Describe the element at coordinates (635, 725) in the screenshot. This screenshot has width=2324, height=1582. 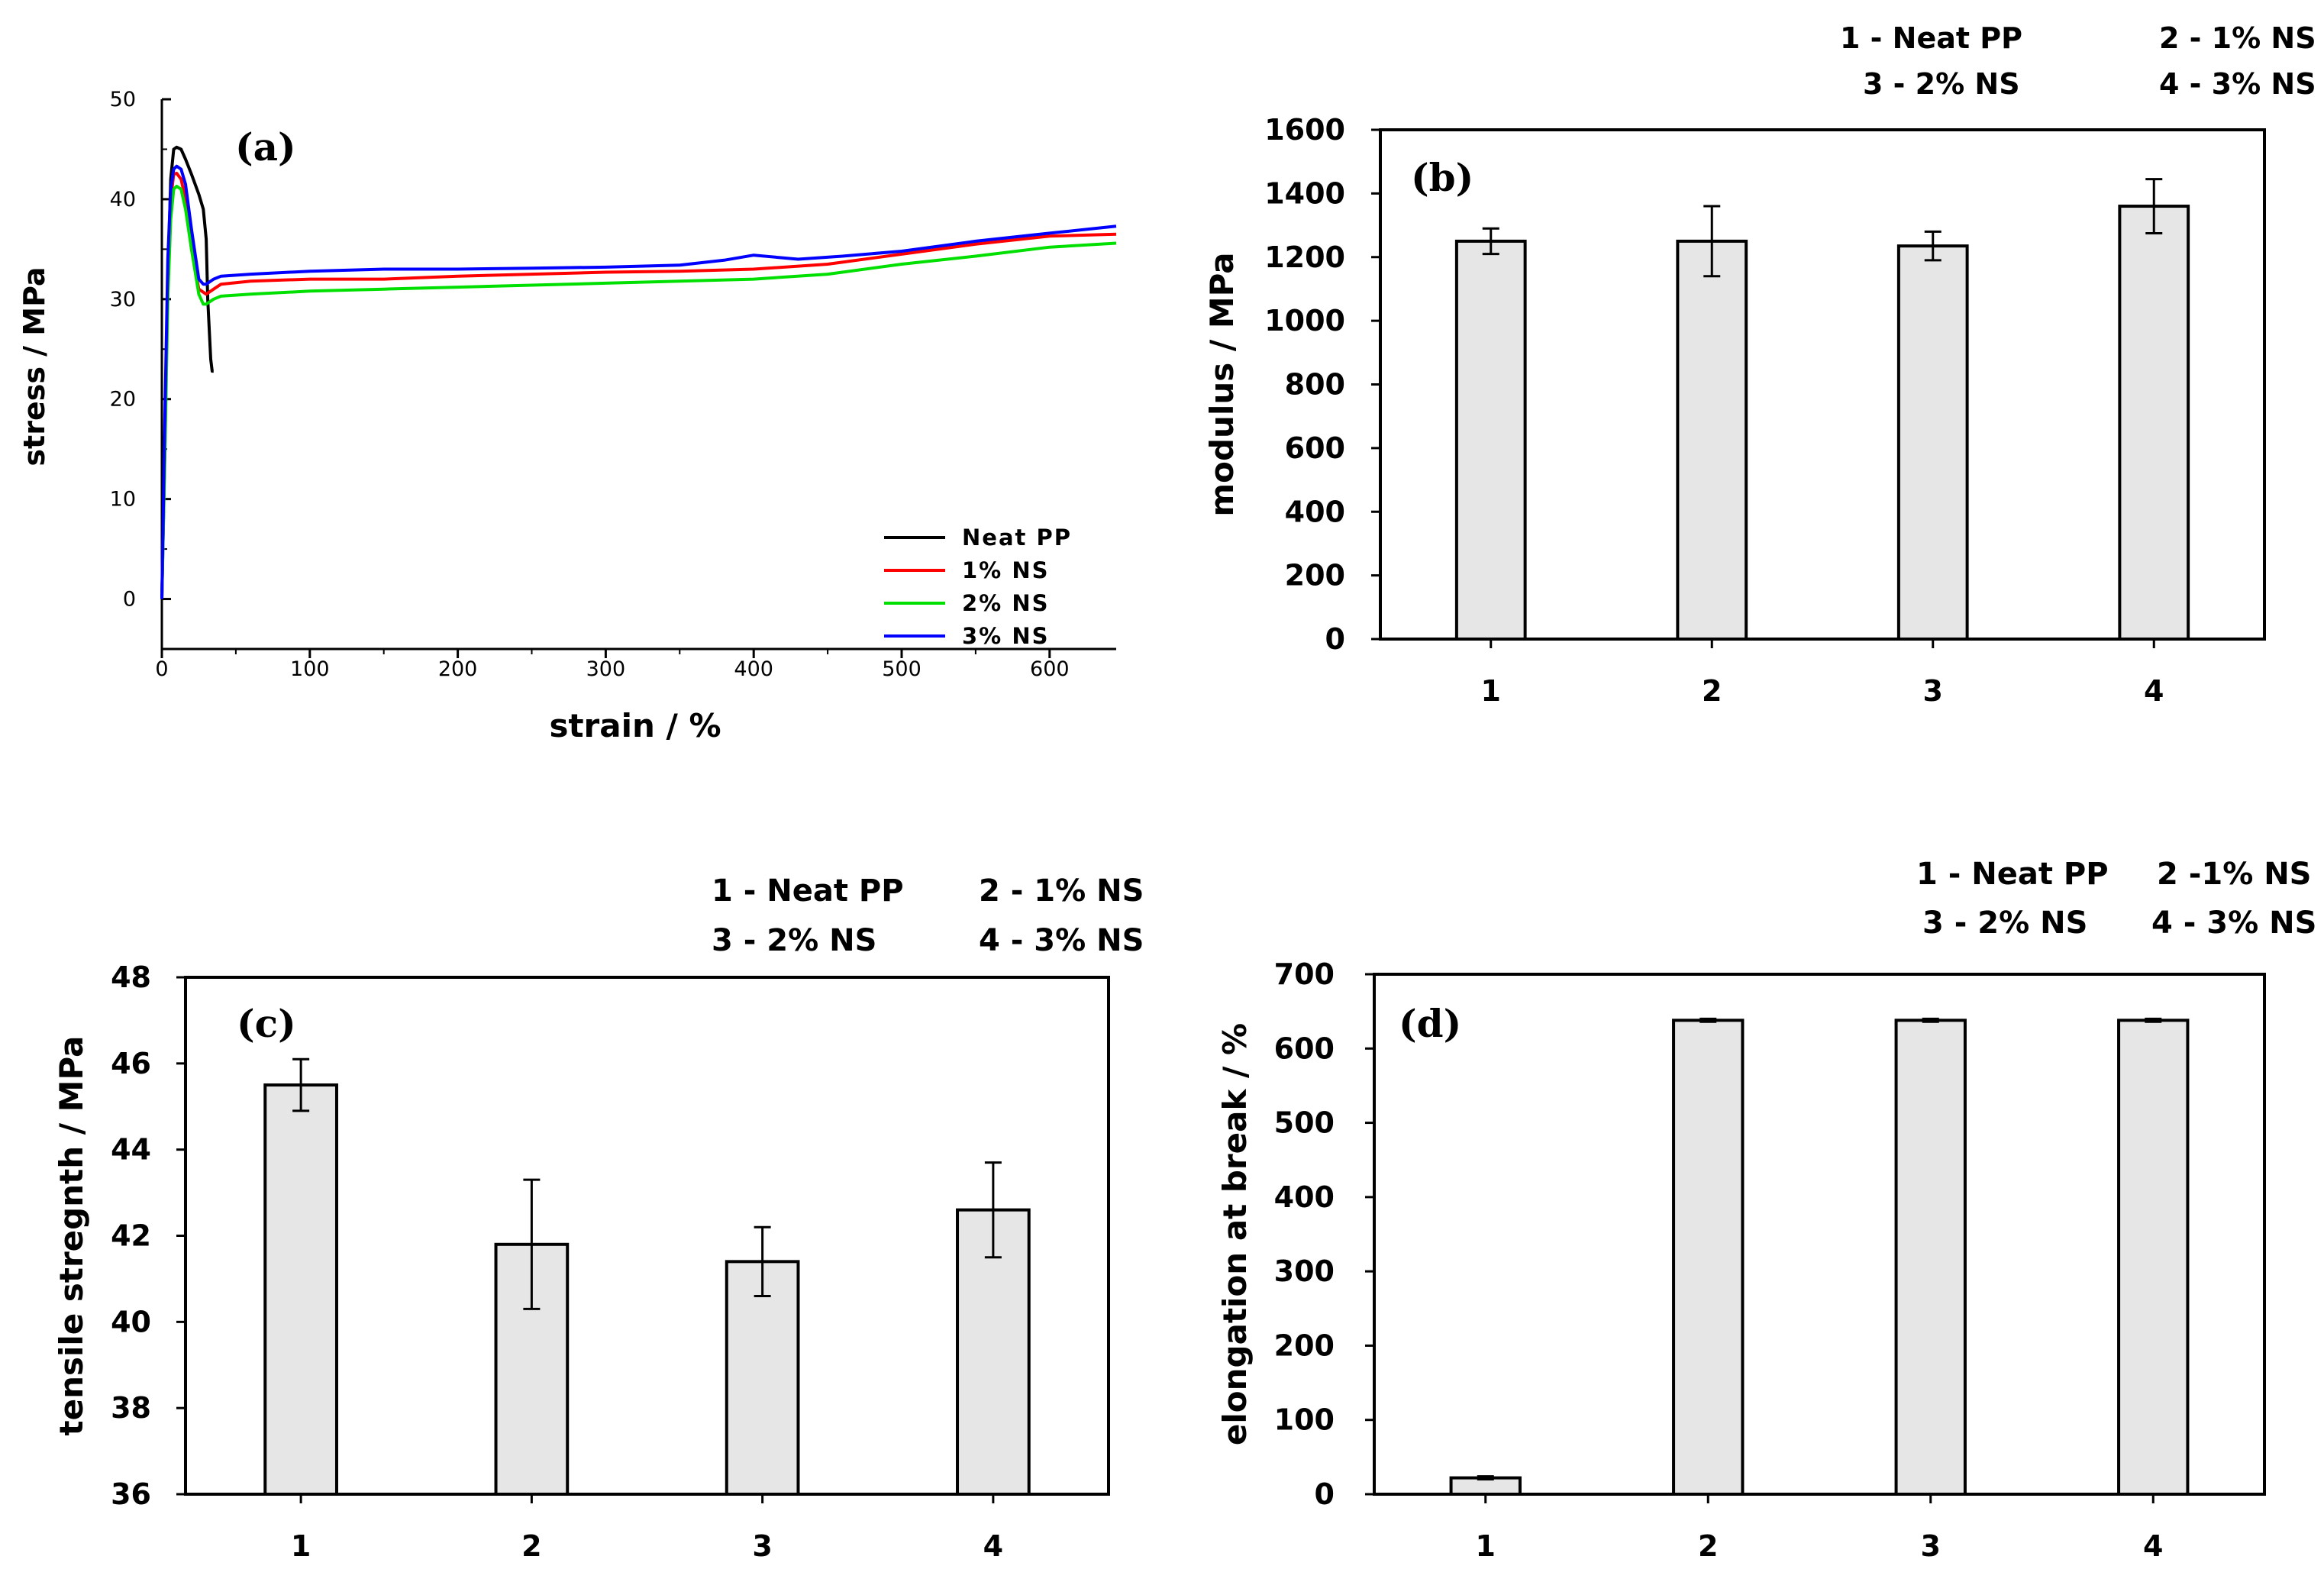
I see `x-axis-label: strain / %` at that location.